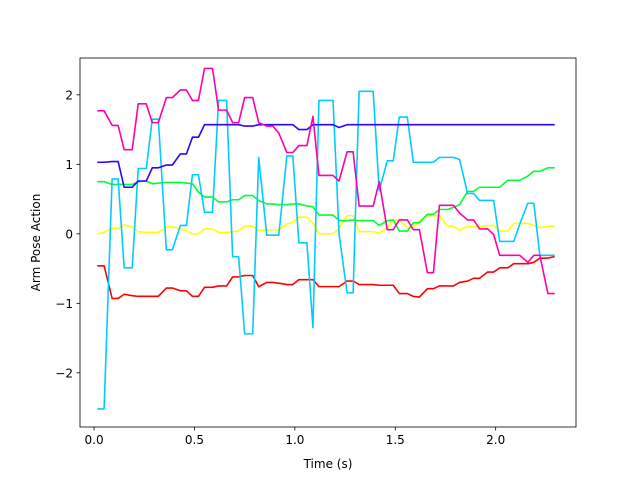 Image resolution: width=640 pixels, height=485 pixels. What do you see at coordinates (64, 304) in the screenshot?
I see `y-tick-label: −1` at bounding box center [64, 304].